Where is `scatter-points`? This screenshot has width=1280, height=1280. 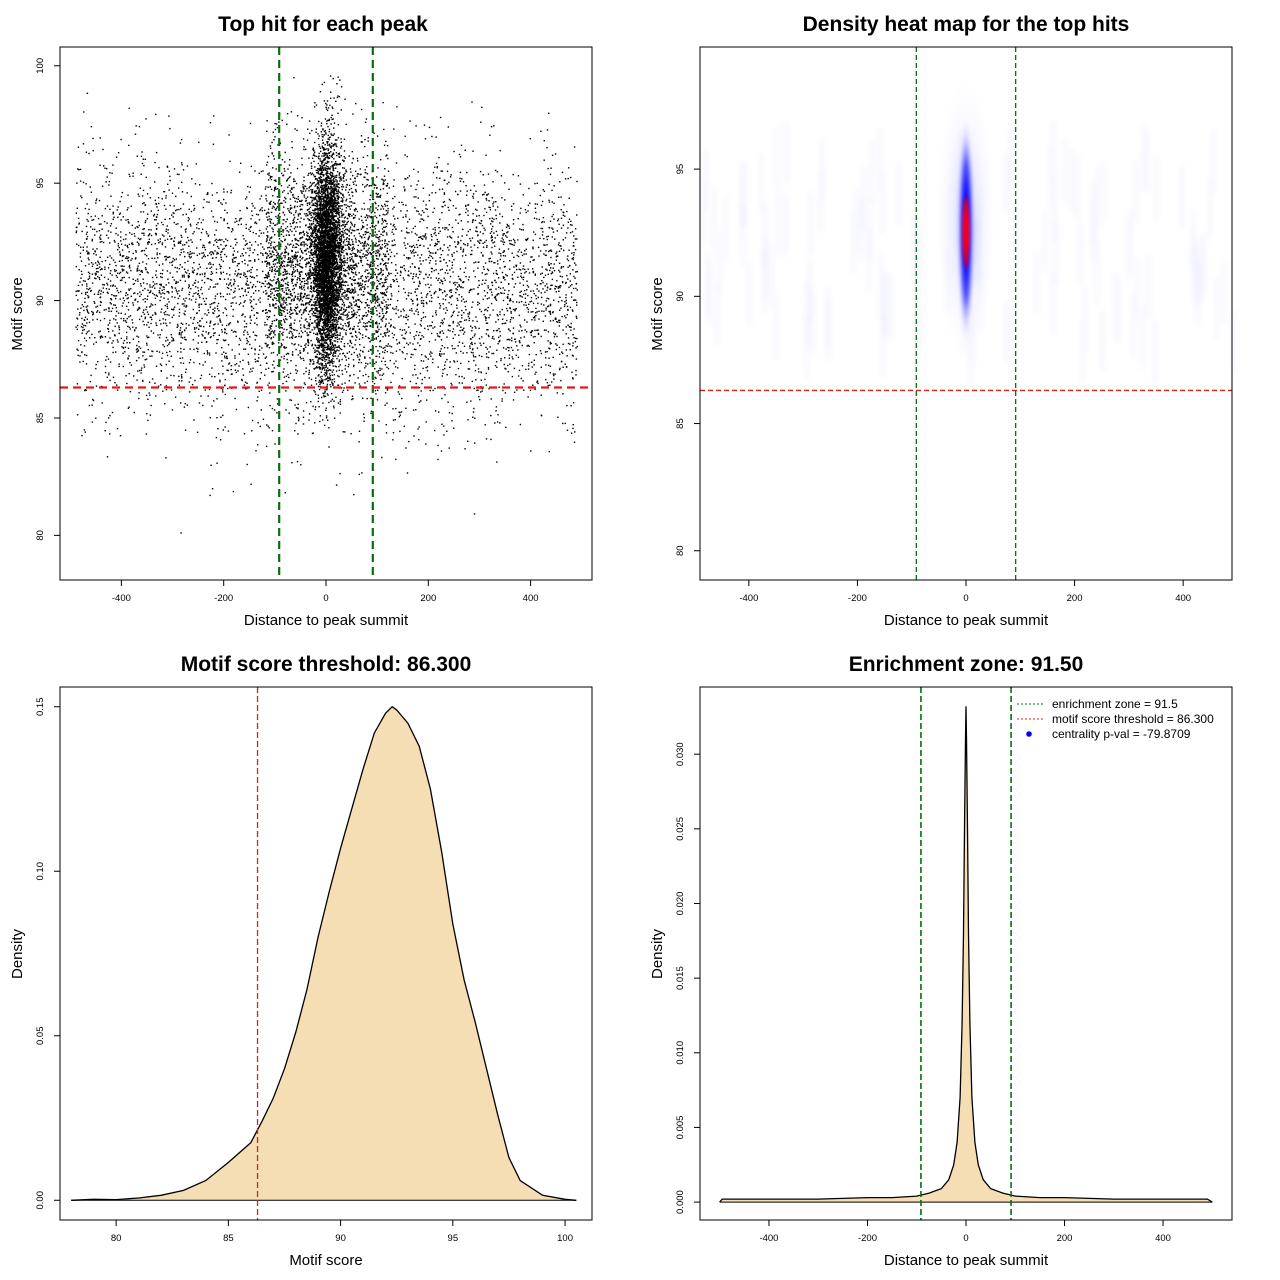
scatter-points is located at coordinates (326, 304).